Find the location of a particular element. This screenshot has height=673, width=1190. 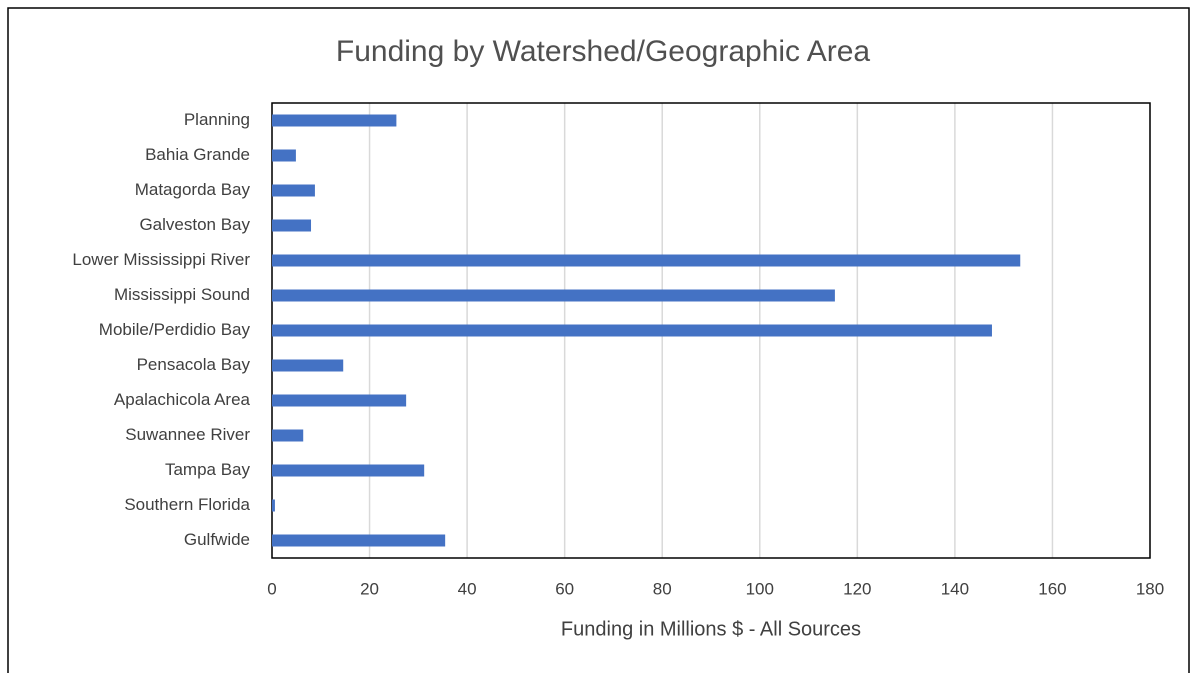

x-tick-label: 120 is located at coordinates (857, 588).